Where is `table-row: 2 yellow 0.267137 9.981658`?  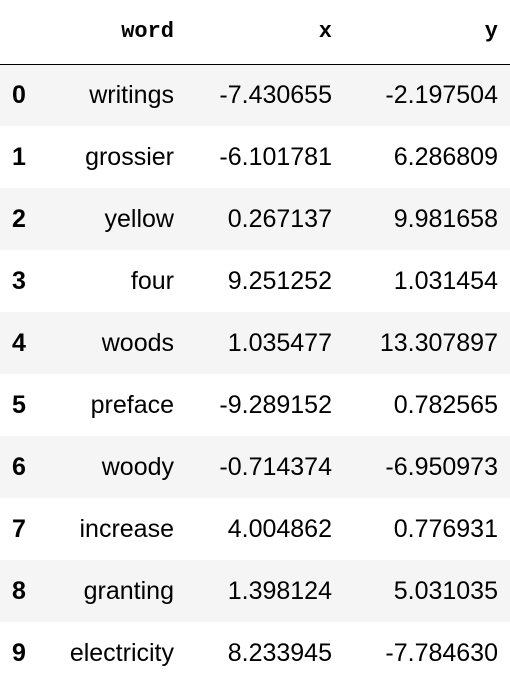
table-row: 2 yellow 0.267137 9.981658 is located at coordinates (255, 219).